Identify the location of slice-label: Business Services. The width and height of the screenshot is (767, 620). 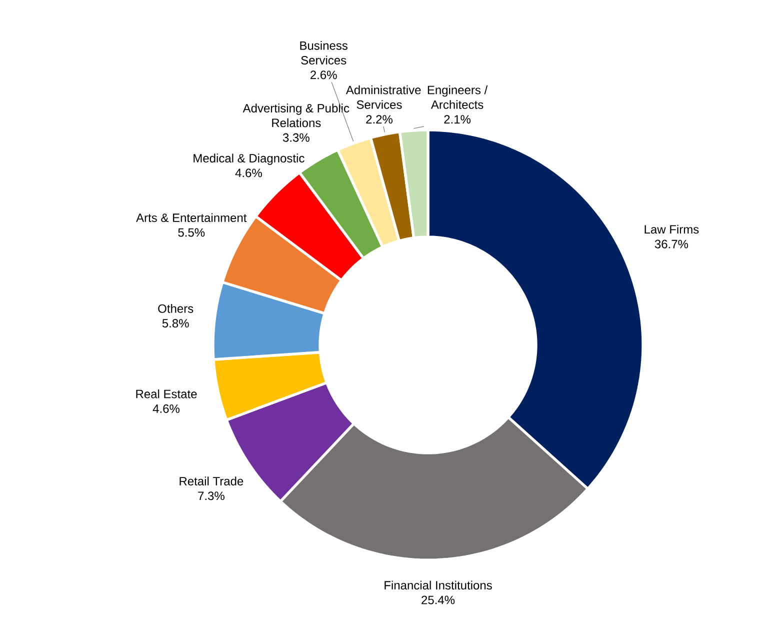
(324, 53).